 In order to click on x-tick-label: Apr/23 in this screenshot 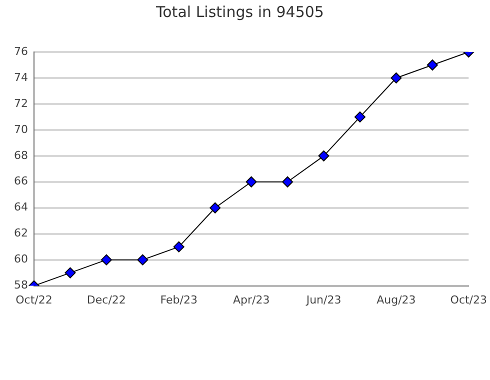, I will do `click(251, 299)`.